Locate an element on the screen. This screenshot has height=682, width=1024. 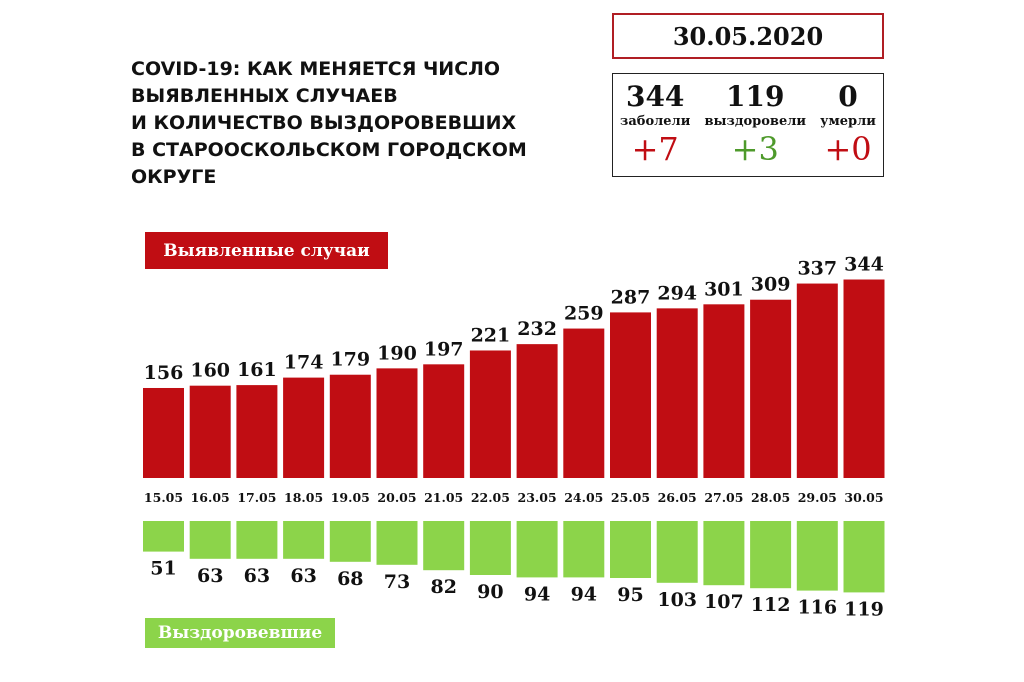
legend-recovered: Выздоровевшие is located at coordinates (240, 633).